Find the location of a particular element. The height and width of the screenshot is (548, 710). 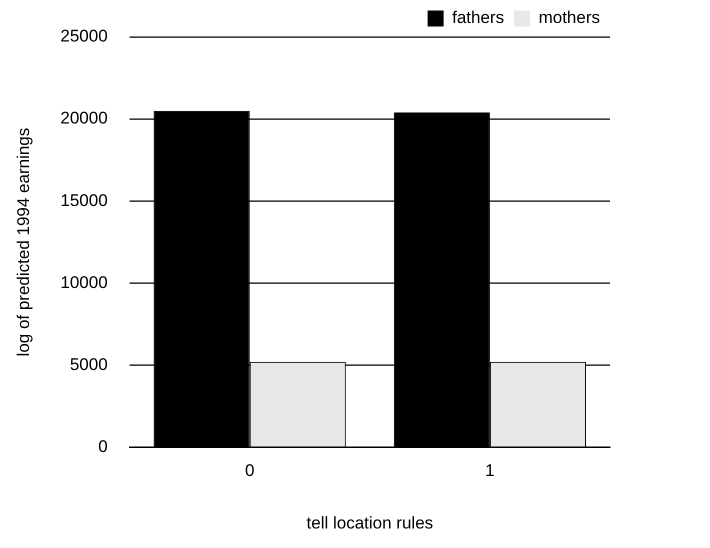

x-axis-title: tell location rules is located at coordinates (370, 522).